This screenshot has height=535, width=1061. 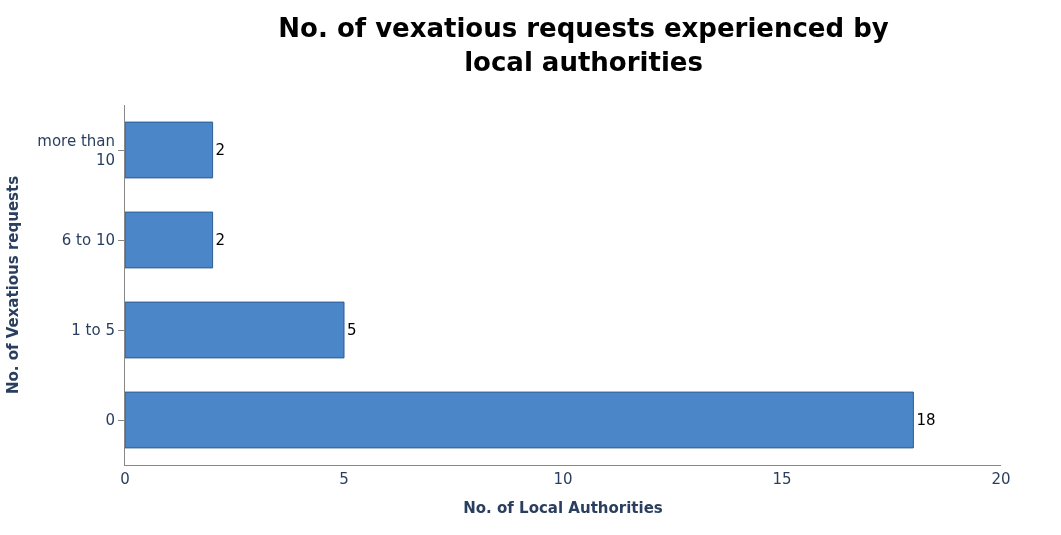 What do you see at coordinates (125, 479) in the screenshot?
I see `x-tick-label: 0` at bounding box center [125, 479].